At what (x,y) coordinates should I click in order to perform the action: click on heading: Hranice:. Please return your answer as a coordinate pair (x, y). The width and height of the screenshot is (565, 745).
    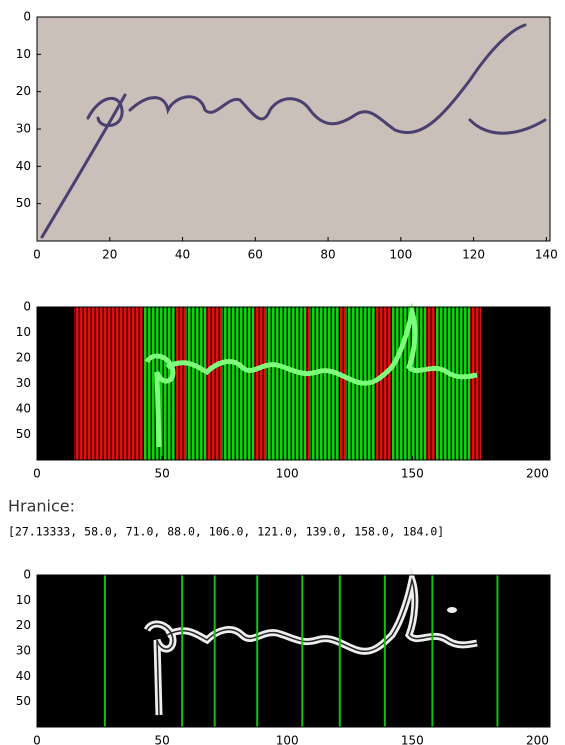
    Looking at the image, I should click on (41, 506).